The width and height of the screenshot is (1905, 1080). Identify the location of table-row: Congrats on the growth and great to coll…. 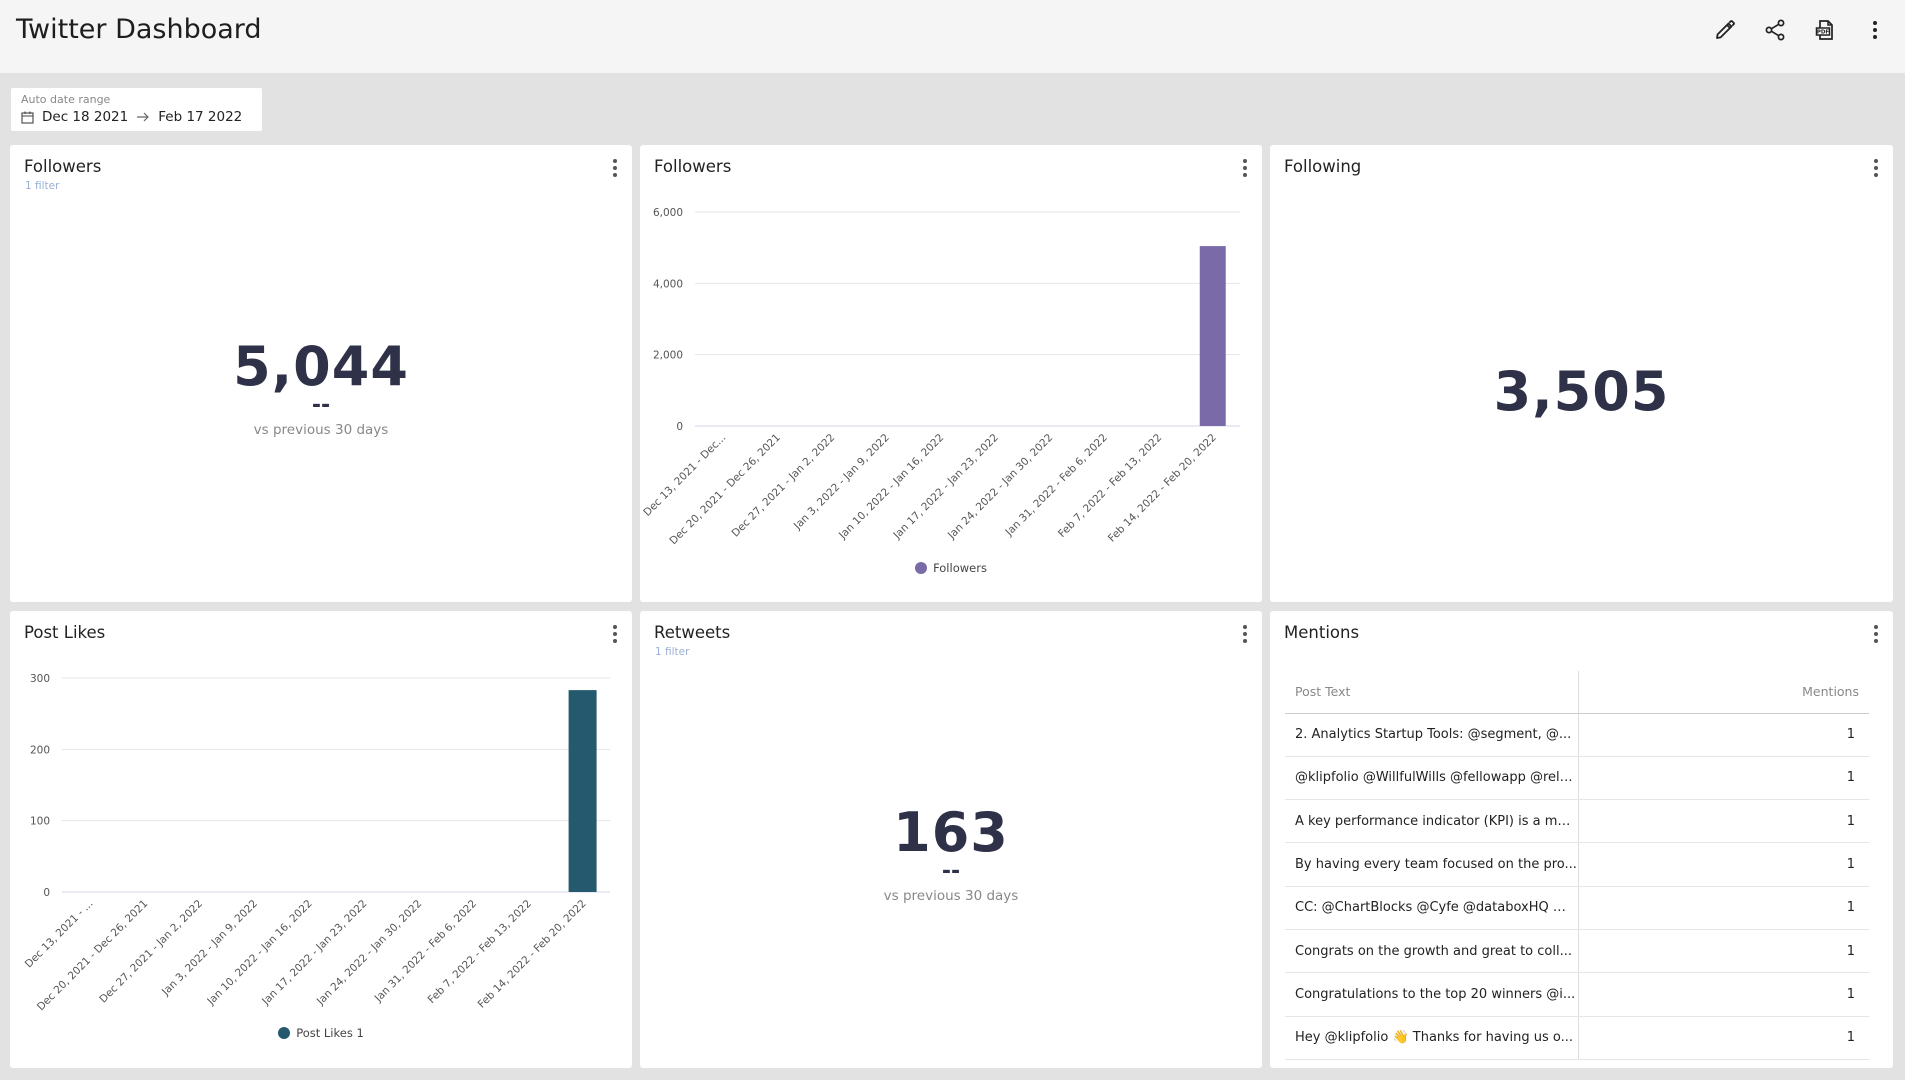
(1577, 951).